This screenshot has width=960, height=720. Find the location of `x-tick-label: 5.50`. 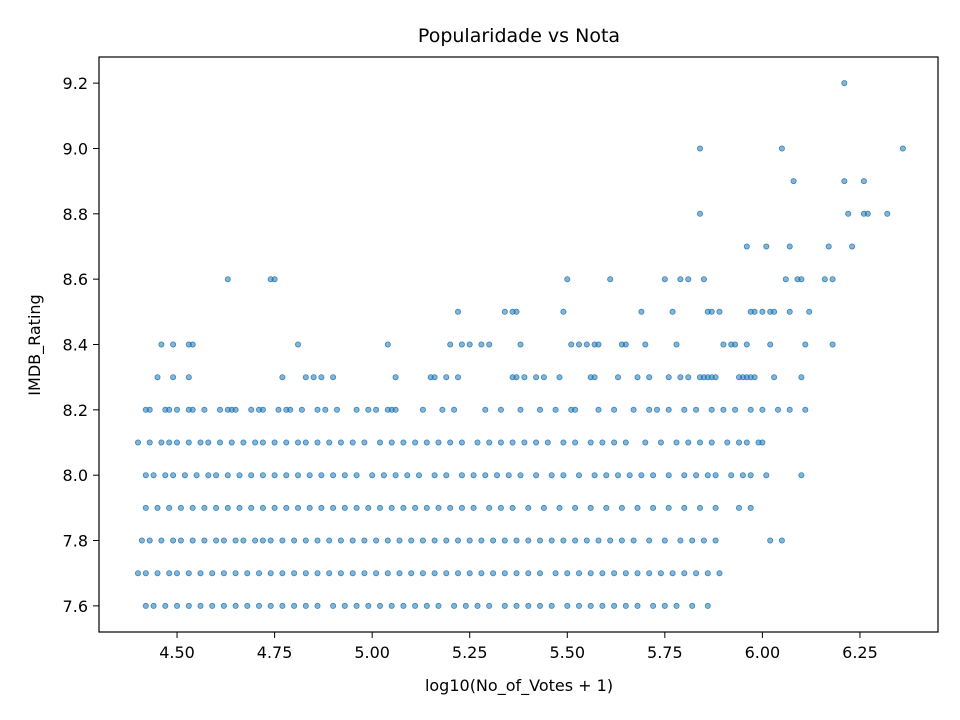

x-tick-label: 5.50 is located at coordinates (567, 652).